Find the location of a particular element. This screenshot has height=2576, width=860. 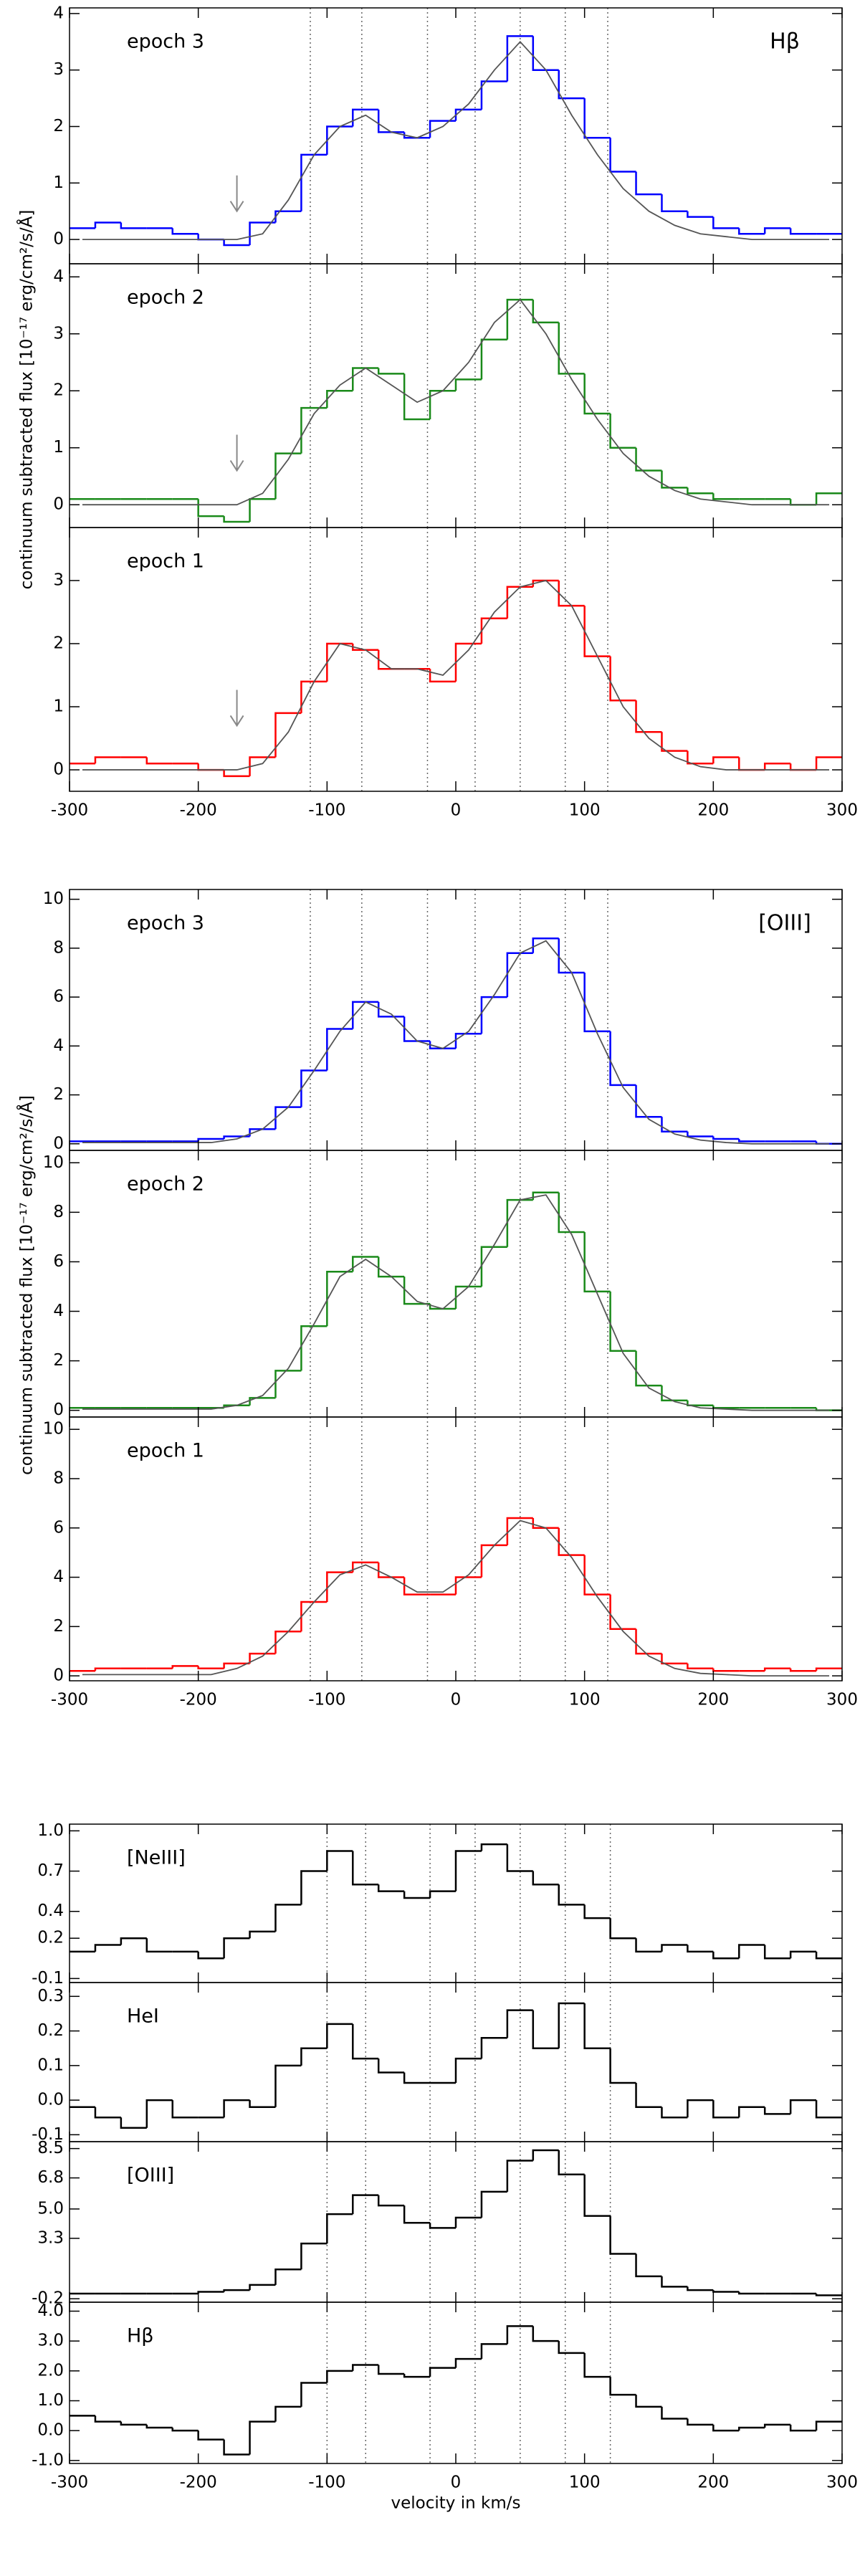

y-tick-label: 10 is located at coordinates (54, 1162).